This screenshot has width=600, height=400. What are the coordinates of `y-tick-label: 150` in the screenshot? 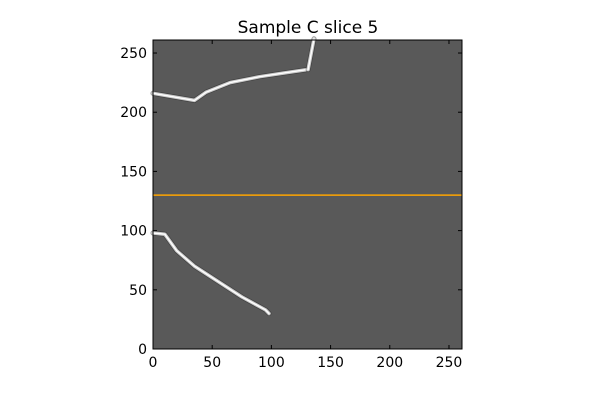 It's located at (133, 172).